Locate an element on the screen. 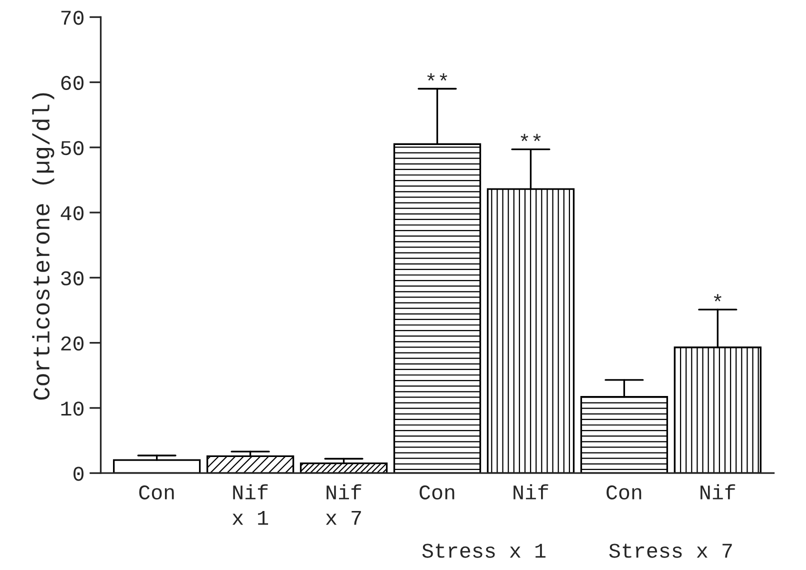  y-tick-label: 70 is located at coordinates (72, 17).